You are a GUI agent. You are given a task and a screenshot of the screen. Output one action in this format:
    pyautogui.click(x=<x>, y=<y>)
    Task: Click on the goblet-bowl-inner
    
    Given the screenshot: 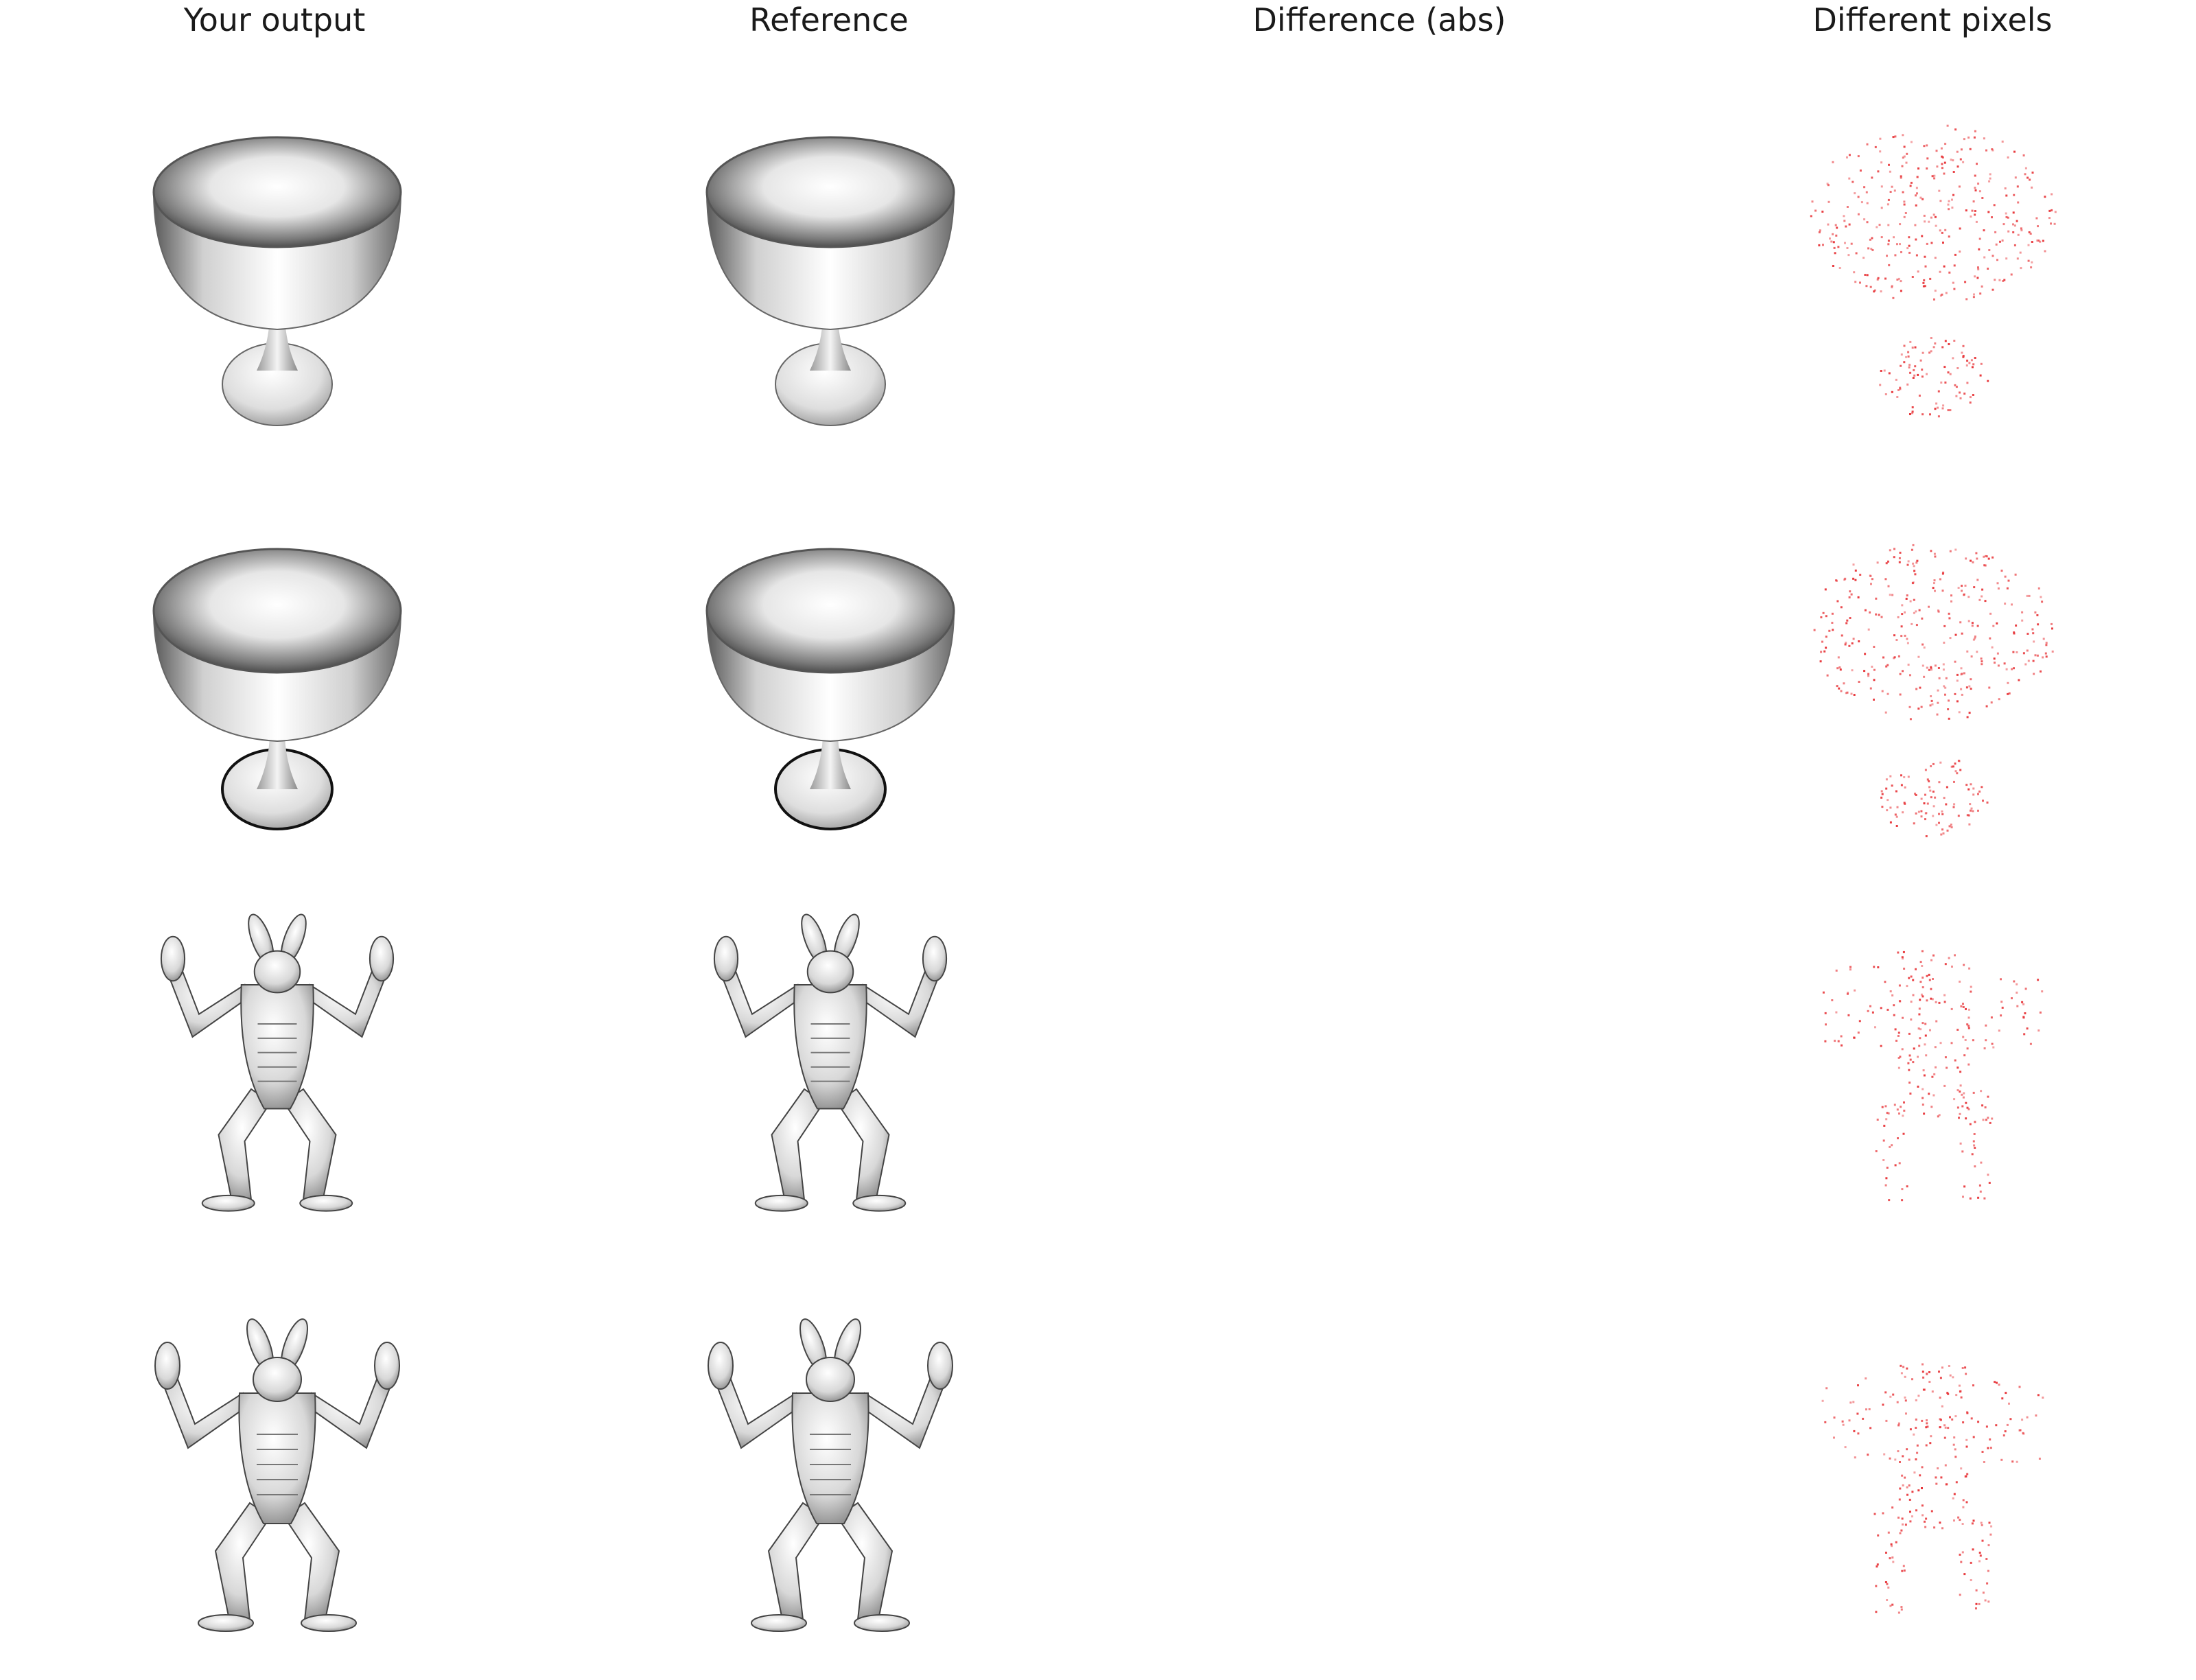 What is the action you would take?
    pyautogui.click(x=830, y=192)
    